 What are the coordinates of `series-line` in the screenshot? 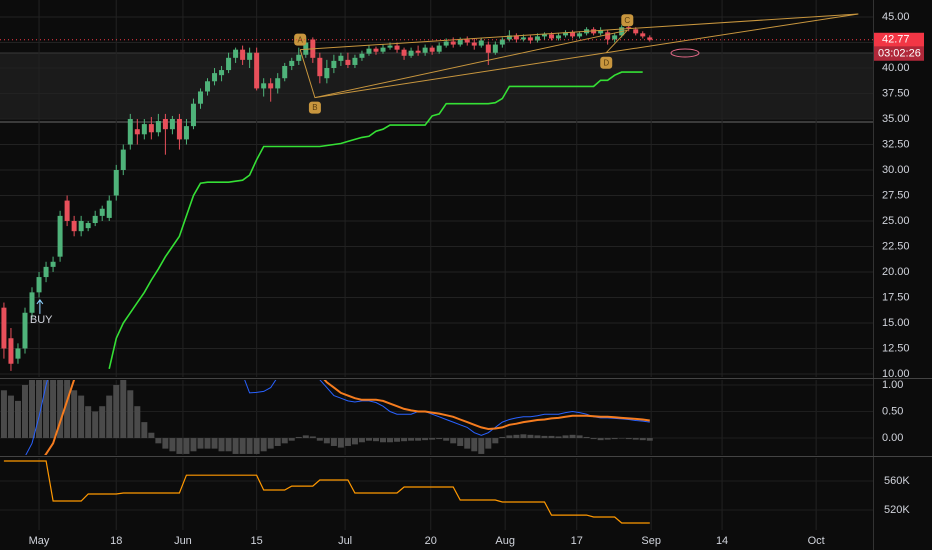 It's located at (326, 492).